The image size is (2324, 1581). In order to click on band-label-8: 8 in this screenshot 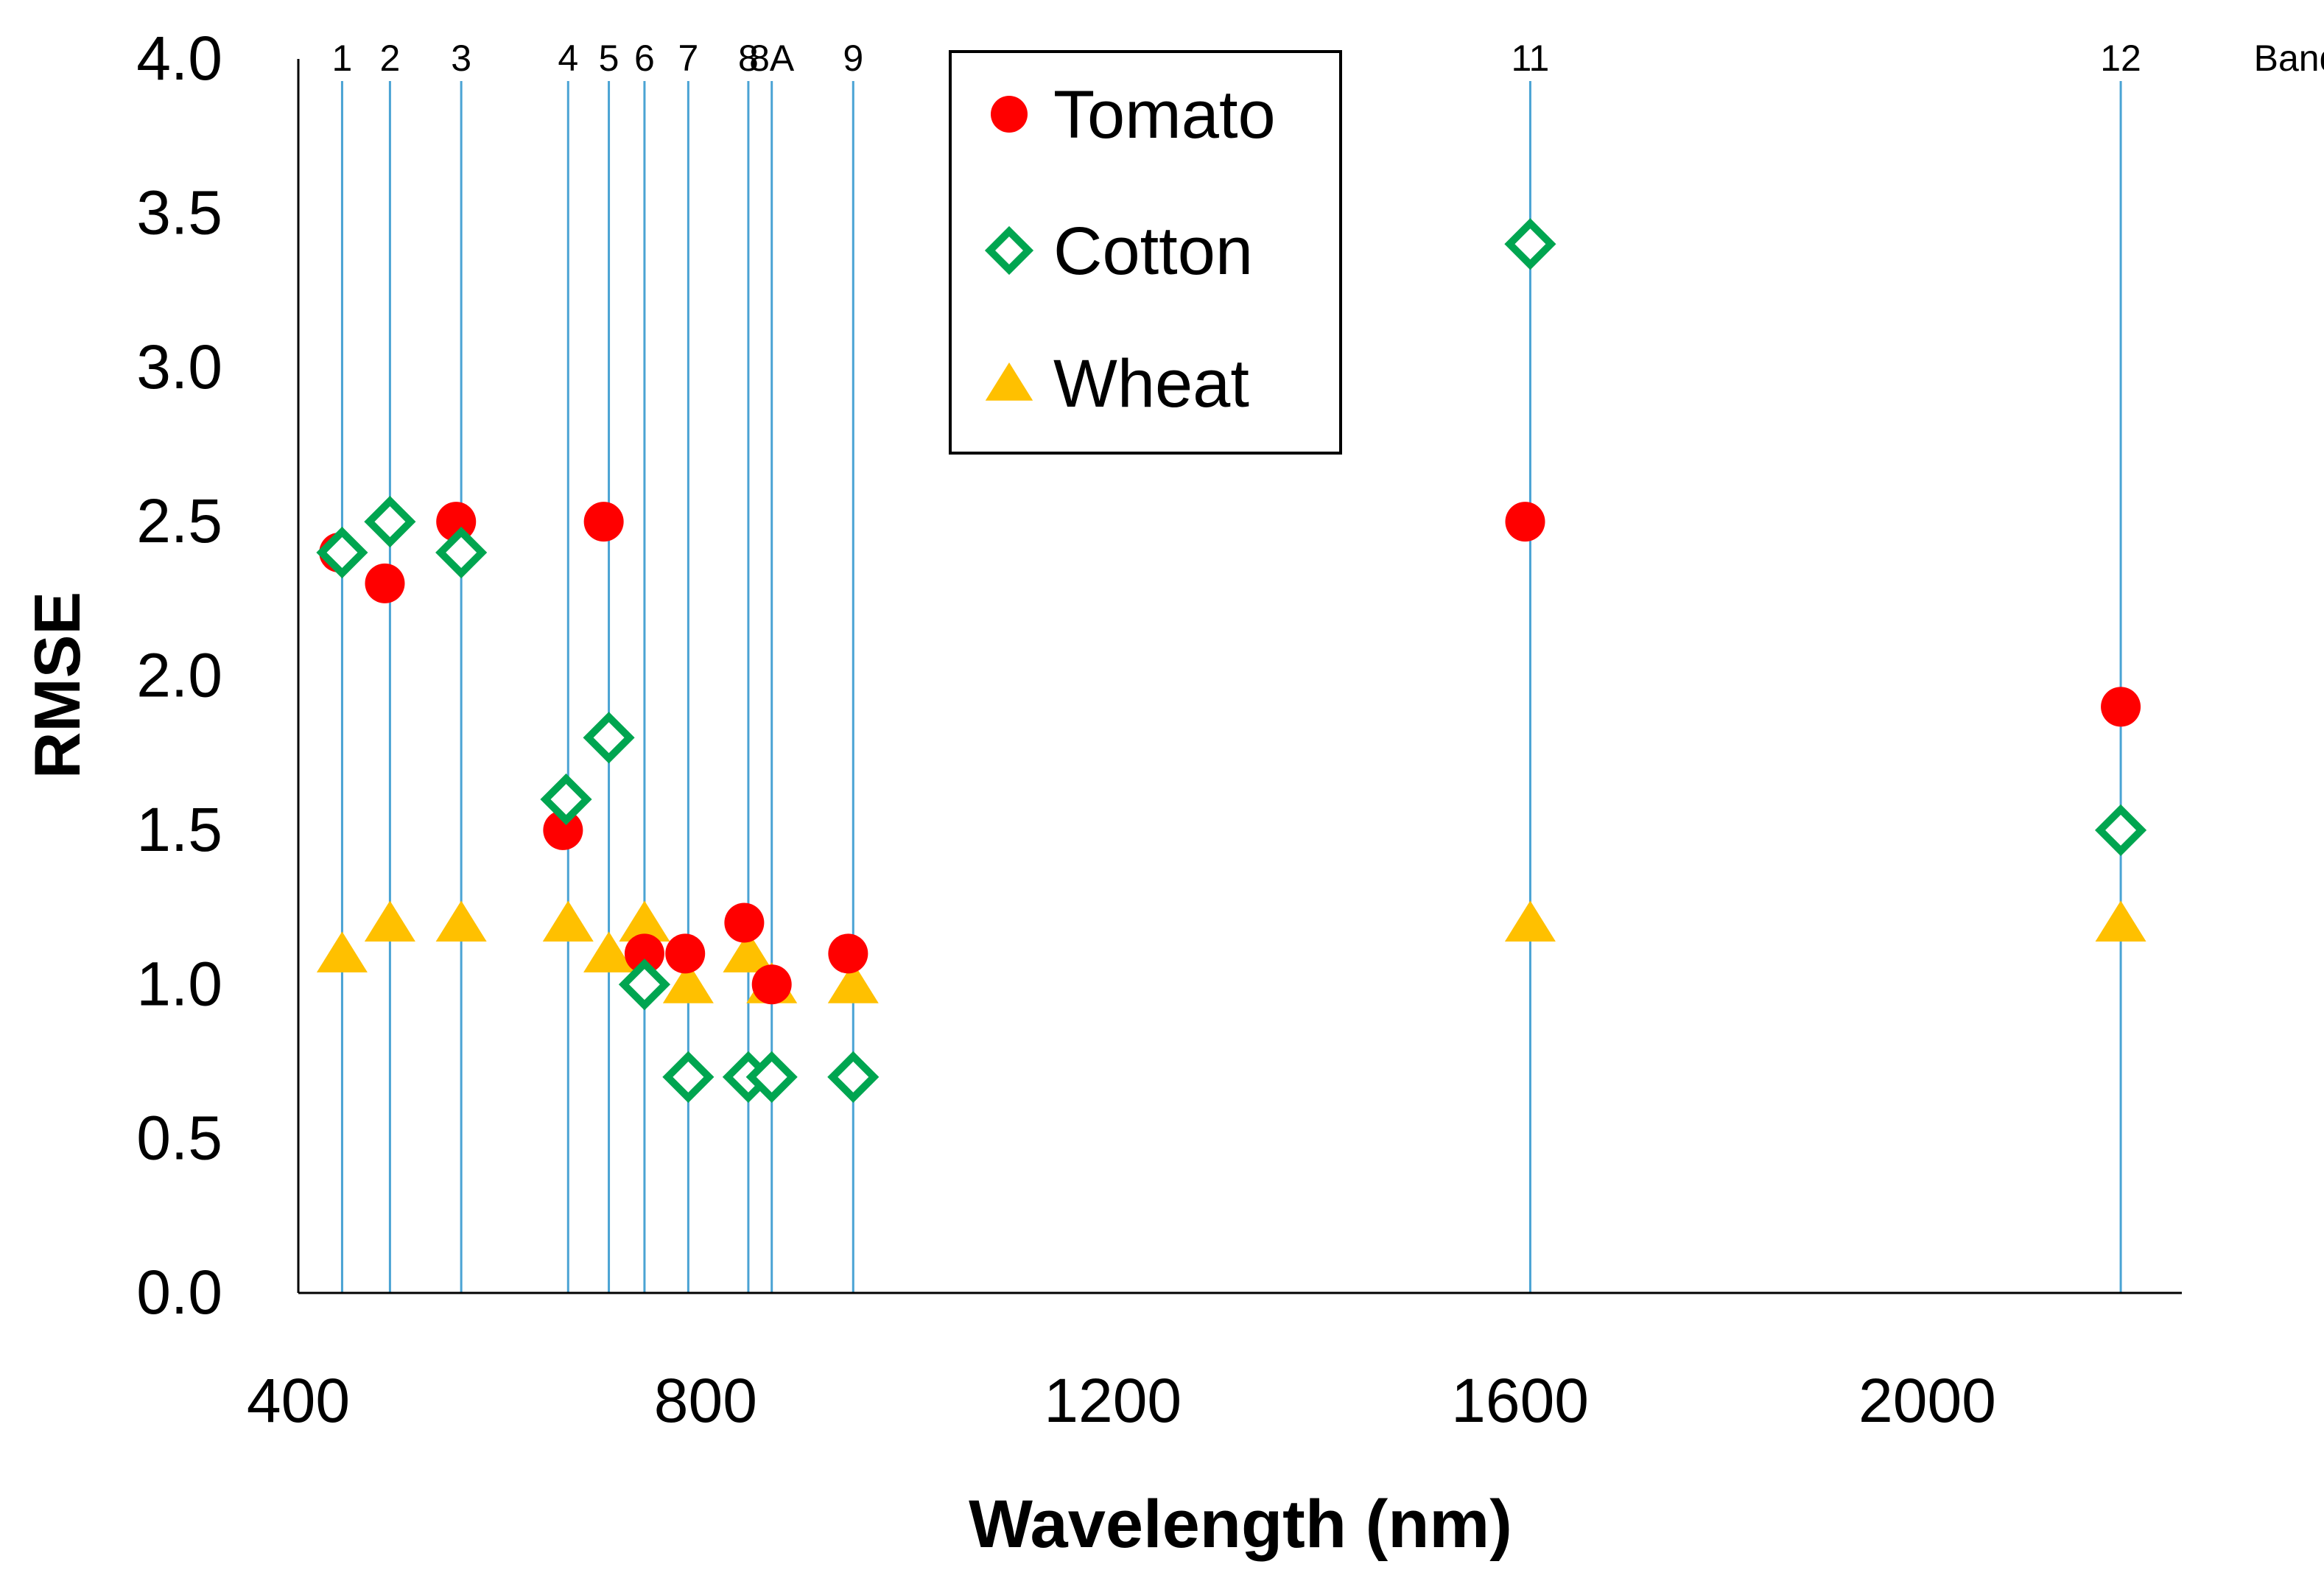, I will do `click(748, 58)`.